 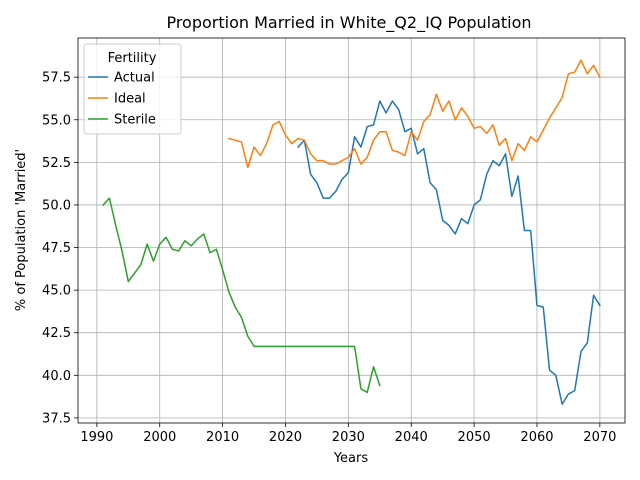 I want to click on y-tick-label: 37.5, so click(x=56, y=418).